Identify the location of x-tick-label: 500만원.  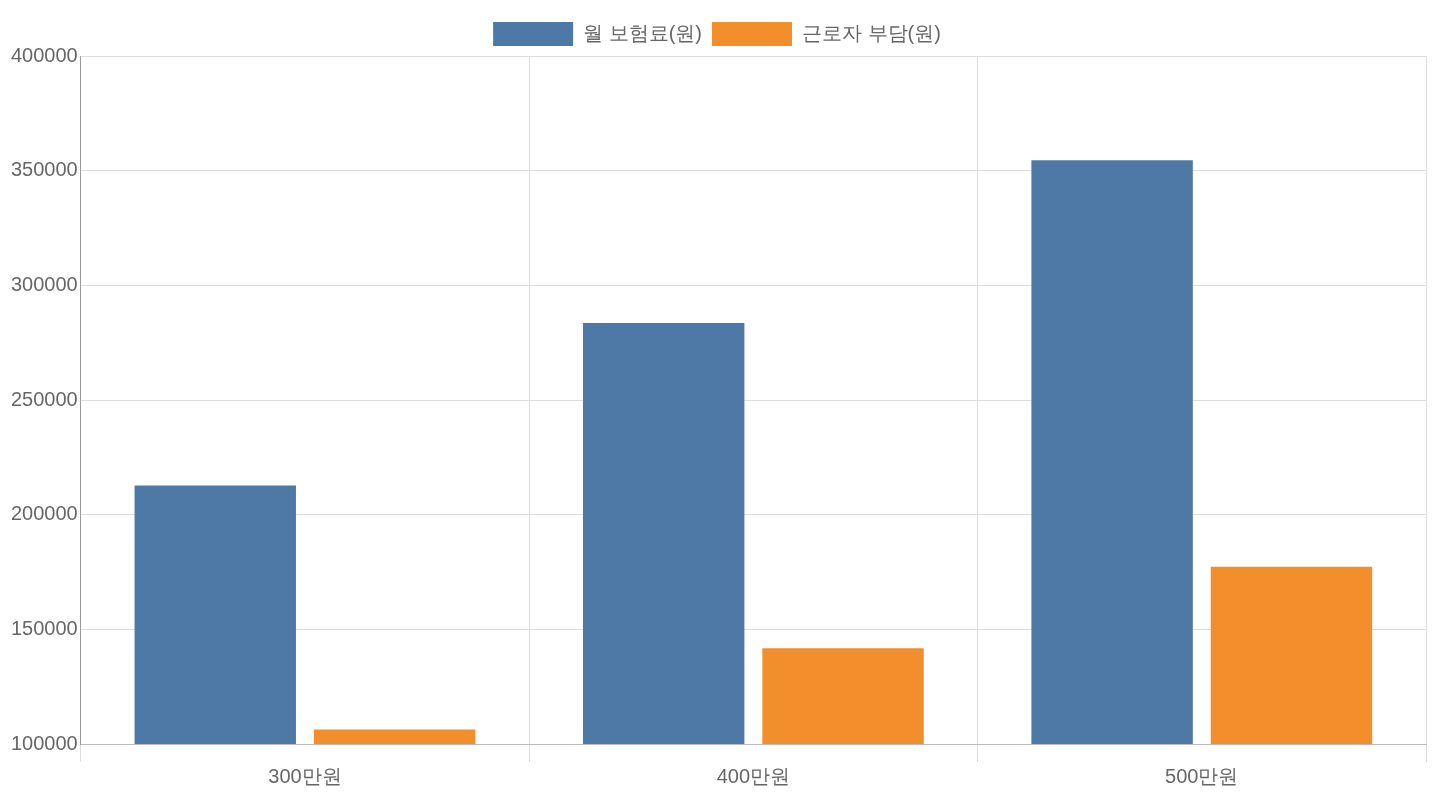
(1202, 775).